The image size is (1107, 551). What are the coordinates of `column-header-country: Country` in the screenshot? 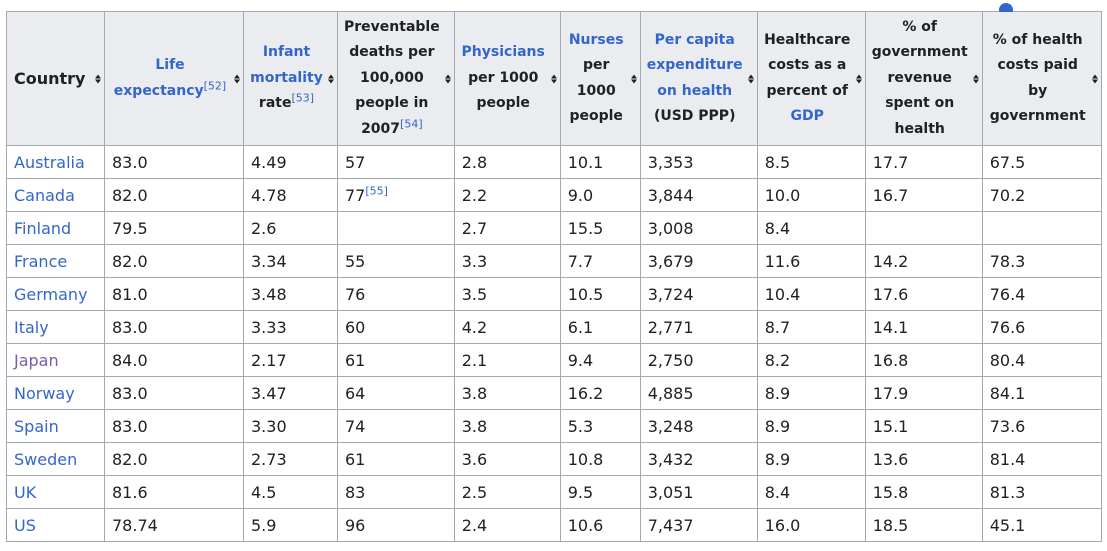 It's located at (55, 78).